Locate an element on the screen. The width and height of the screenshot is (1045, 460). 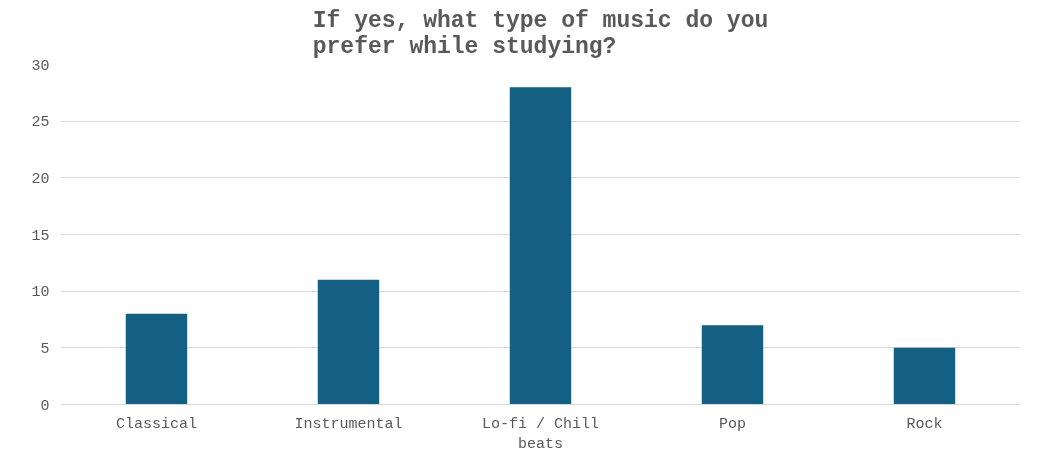
y-tick-label: 15 is located at coordinates (40, 236).